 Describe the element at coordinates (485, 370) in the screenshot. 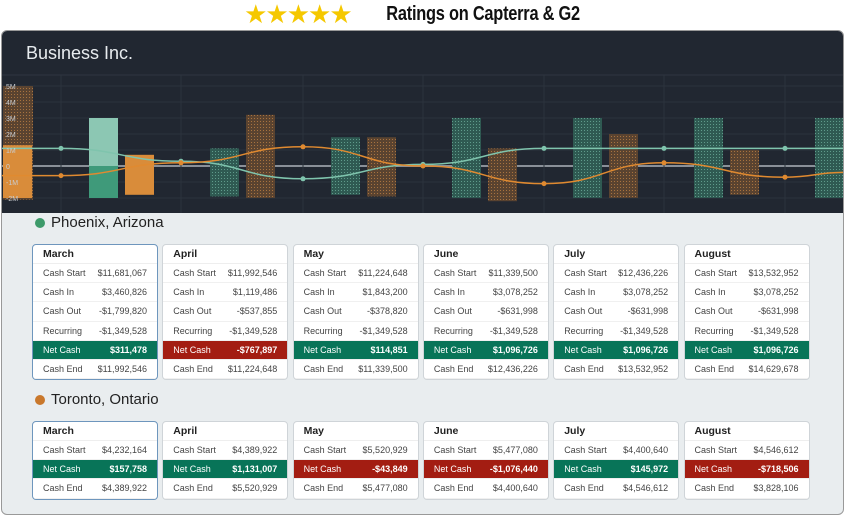

I see `cash-end-row: Cash End $12,436,226` at that location.